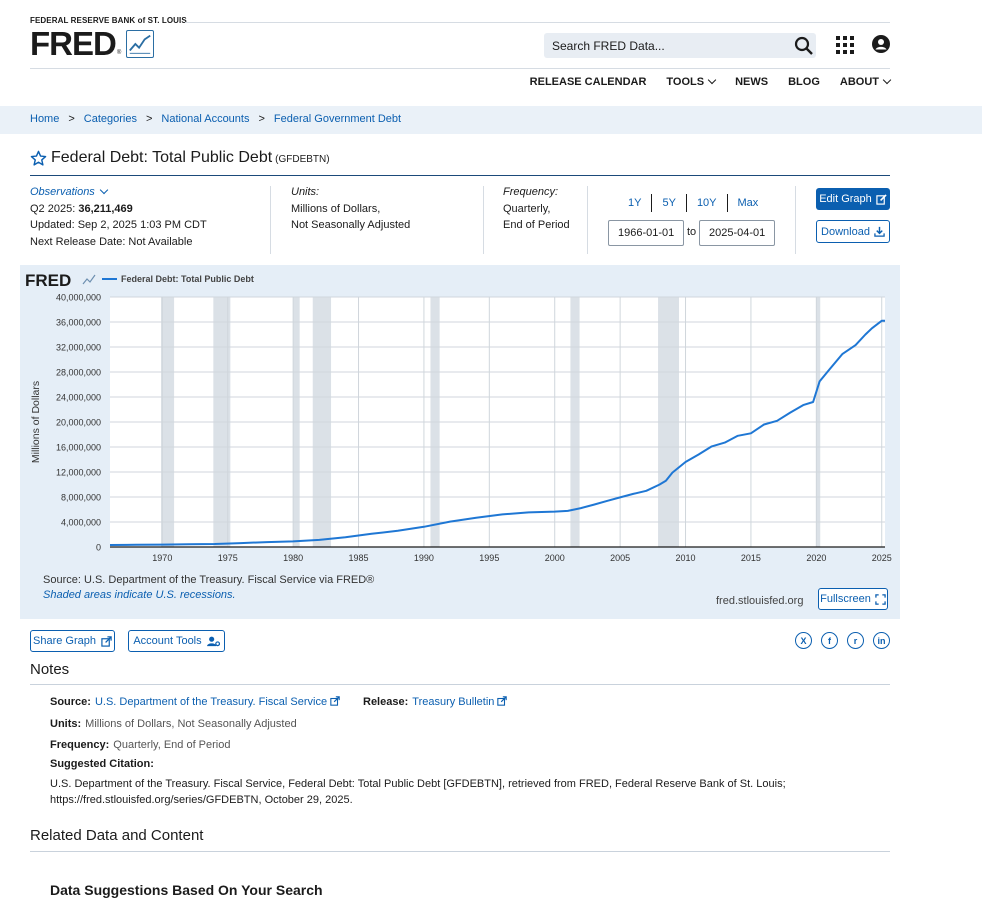 The width and height of the screenshot is (982, 907). What do you see at coordinates (816, 558) in the screenshot?
I see `x-tick-label: 2020` at bounding box center [816, 558].